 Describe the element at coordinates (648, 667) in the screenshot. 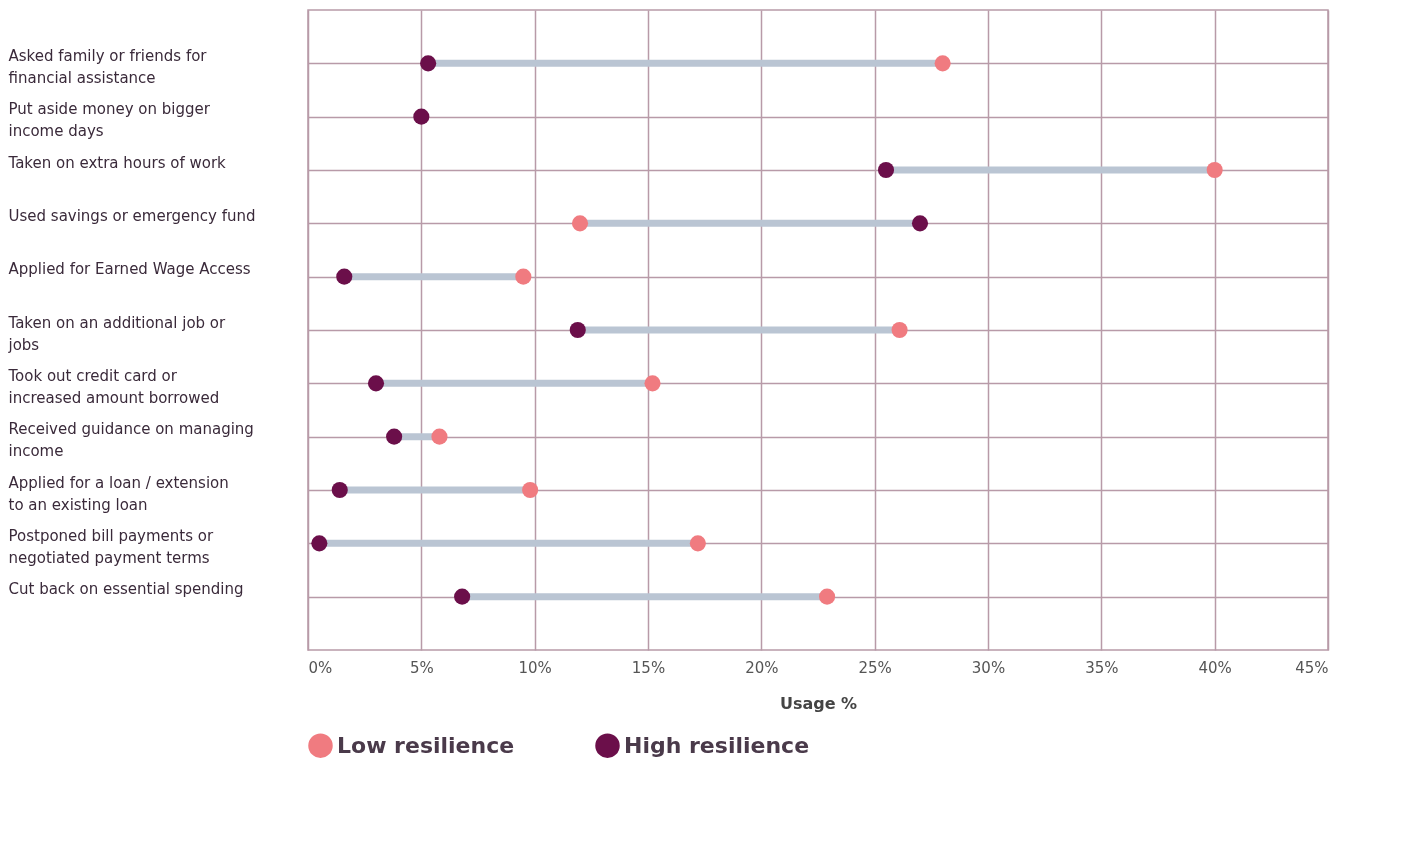

I see `x-tick-label: 15%` at that location.